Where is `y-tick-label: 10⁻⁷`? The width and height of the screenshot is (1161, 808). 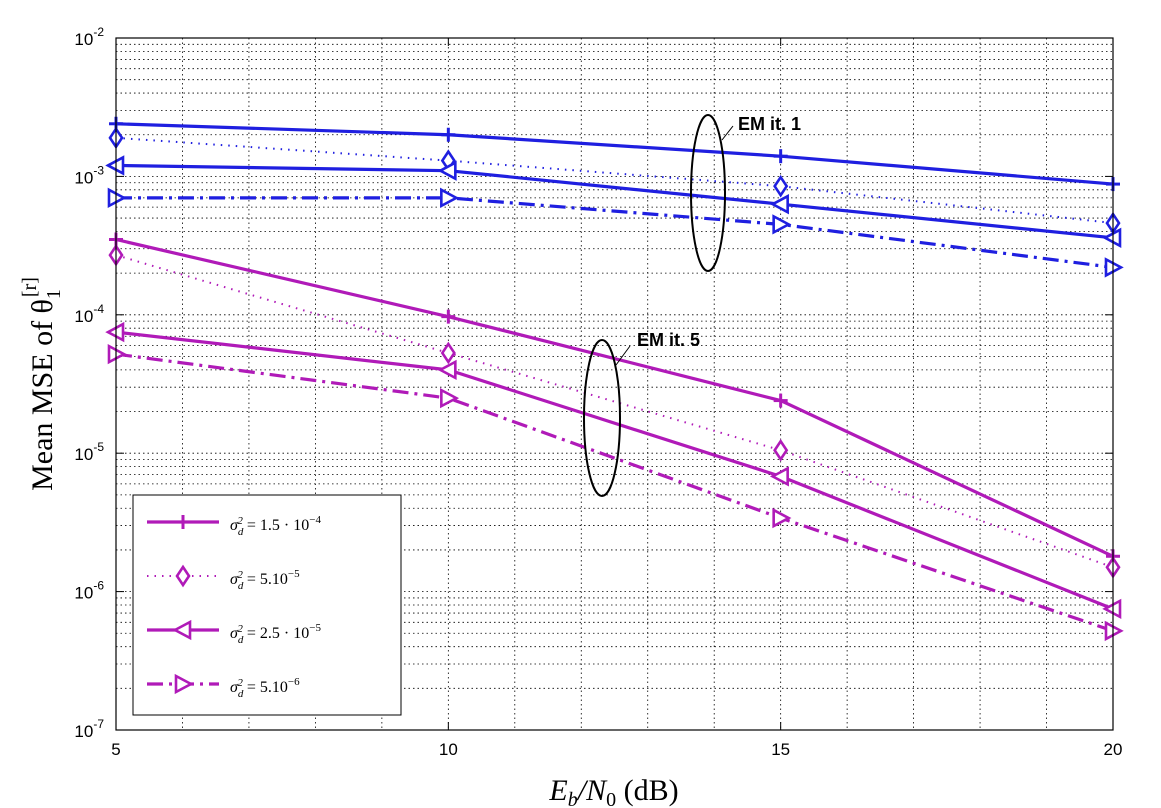 y-tick-label: 10⁻⁷ is located at coordinates (89, 729).